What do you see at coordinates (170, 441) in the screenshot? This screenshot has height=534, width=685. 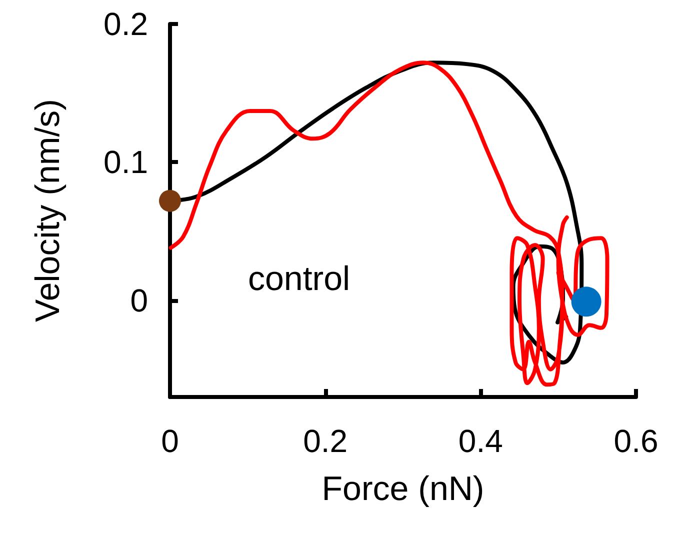 I see `x-tick-label: 0` at bounding box center [170, 441].